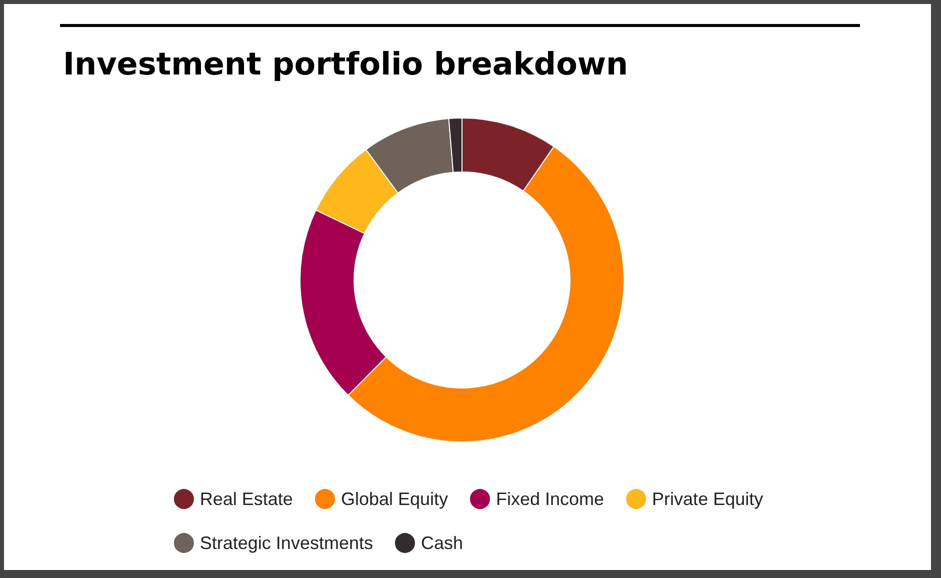  I want to click on legend-label: Strategic Investments, so click(286, 543).